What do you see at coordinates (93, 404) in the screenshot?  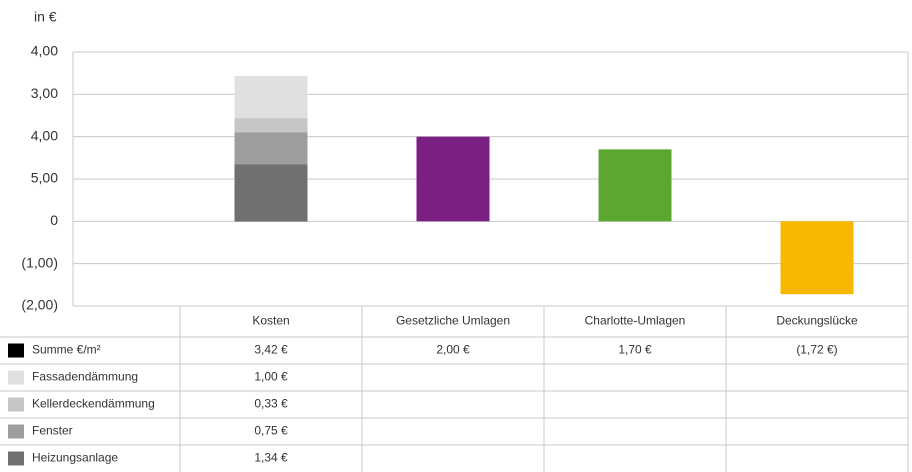 I see `legend-label: Kellerdeckendämmung` at bounding box center [93, 404].